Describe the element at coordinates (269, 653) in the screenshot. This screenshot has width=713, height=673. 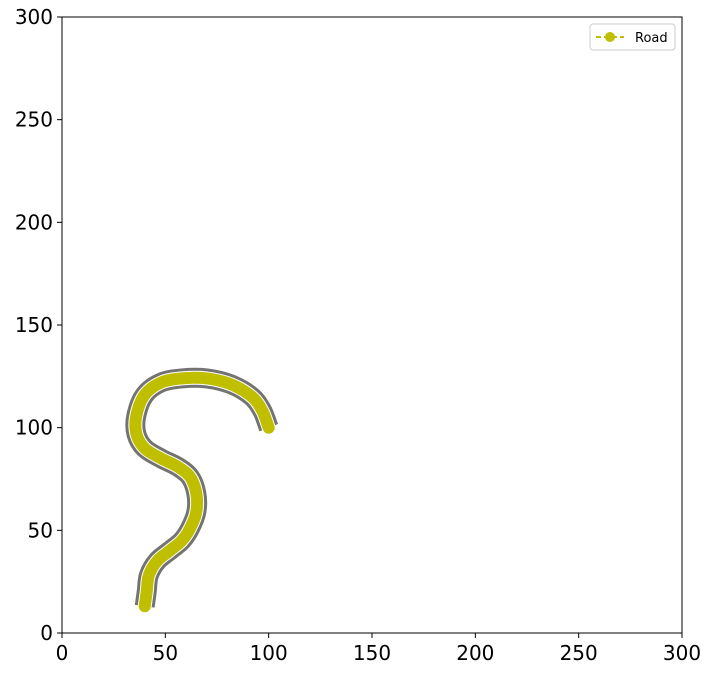
I see `x-tick-label: 100` at that location.